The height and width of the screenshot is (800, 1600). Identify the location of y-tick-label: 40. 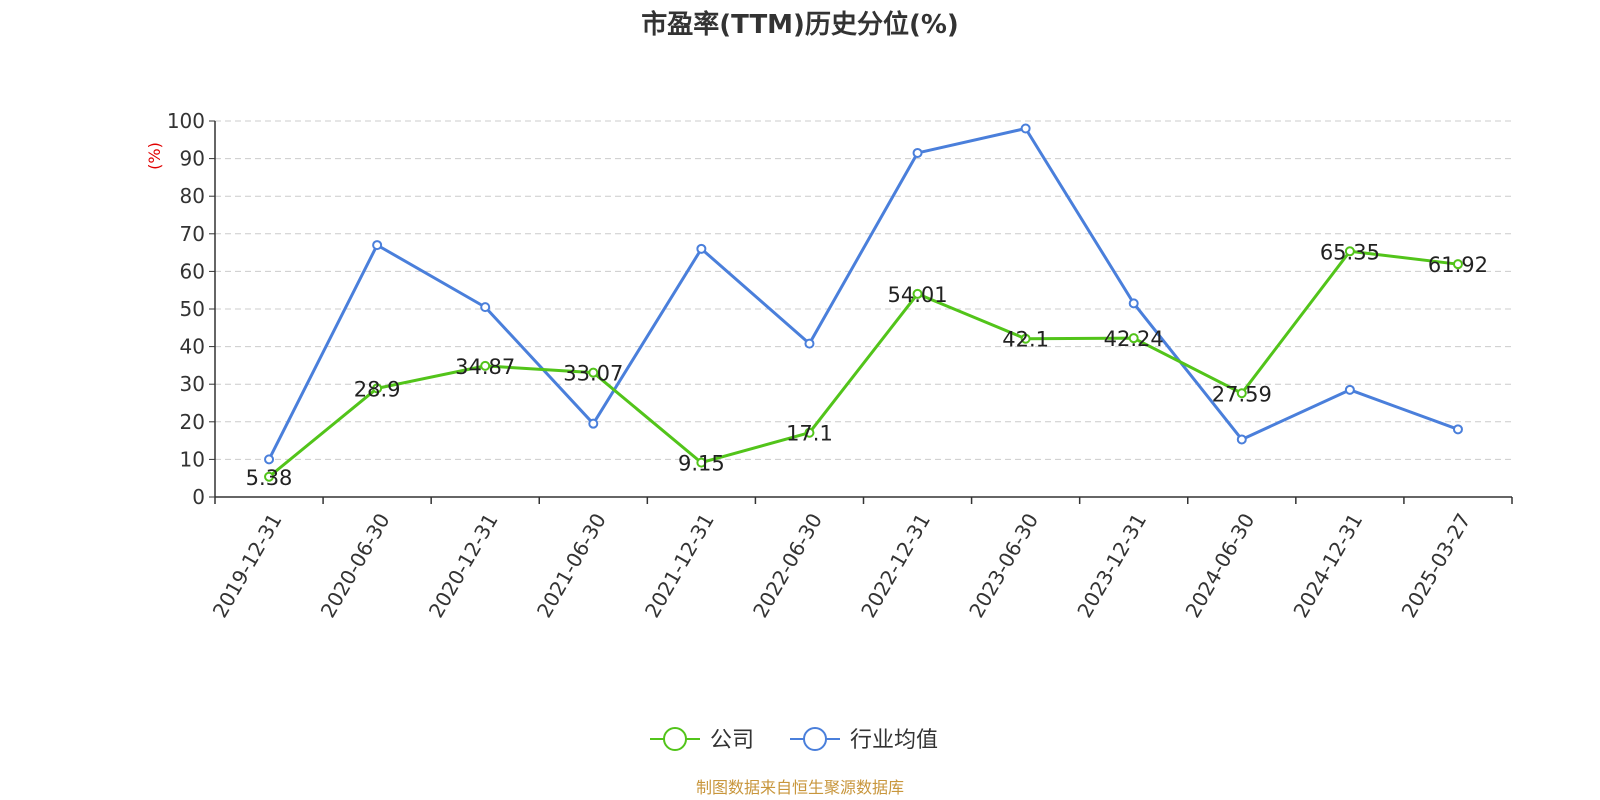
(192, 347).